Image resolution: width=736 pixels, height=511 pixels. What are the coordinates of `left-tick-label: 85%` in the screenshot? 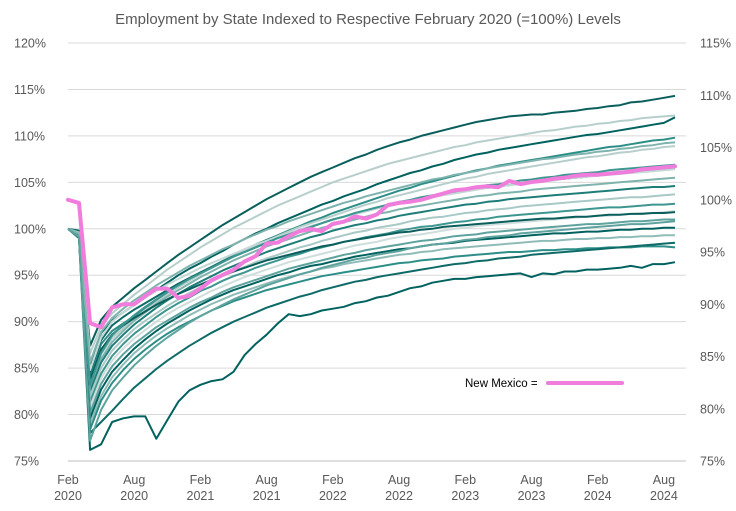 It's located at (26, 369).